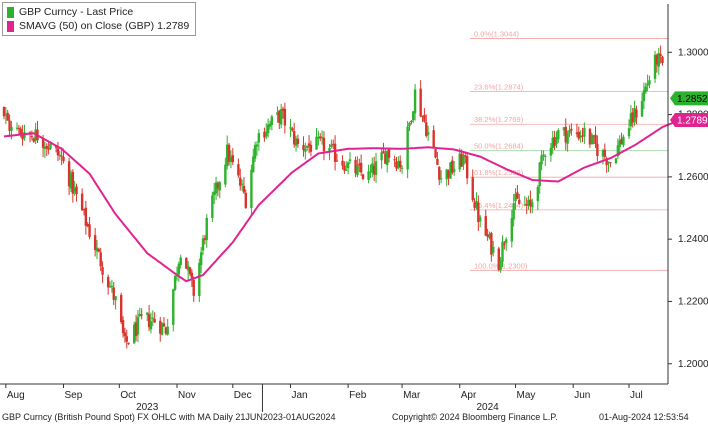 The height and width of the screenshot is (425, 708). What do you see at coordinates (16, 395) in the screenshot?
I see `x-tick-label: Aug` at bounding box center [16, 395].